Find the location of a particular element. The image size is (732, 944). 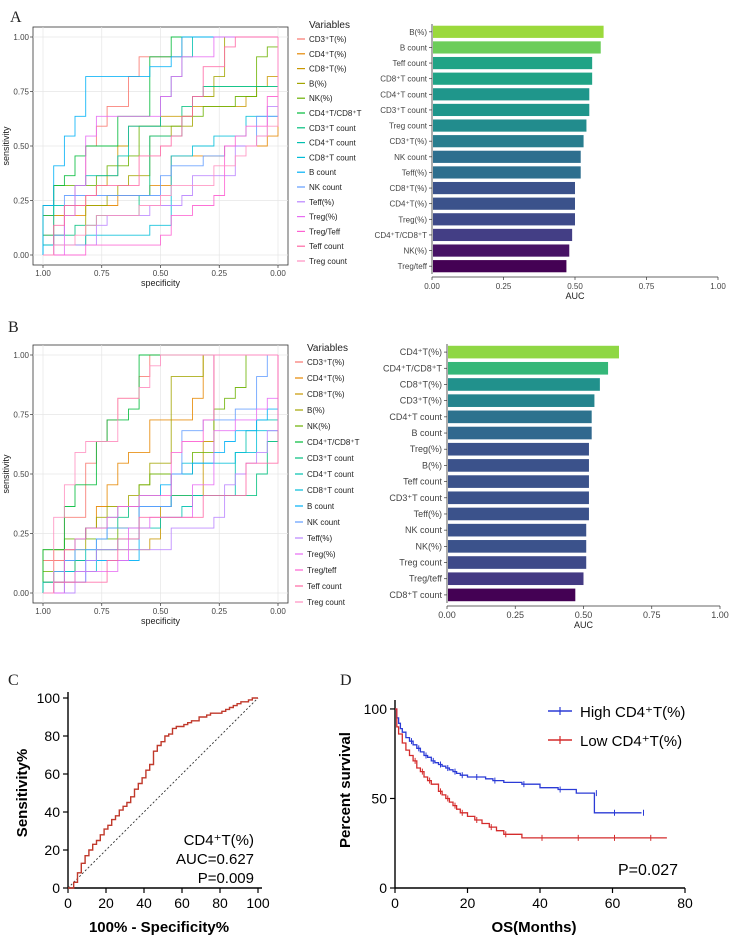

x-tick-label: 0 is located at coordinates (395, 903).